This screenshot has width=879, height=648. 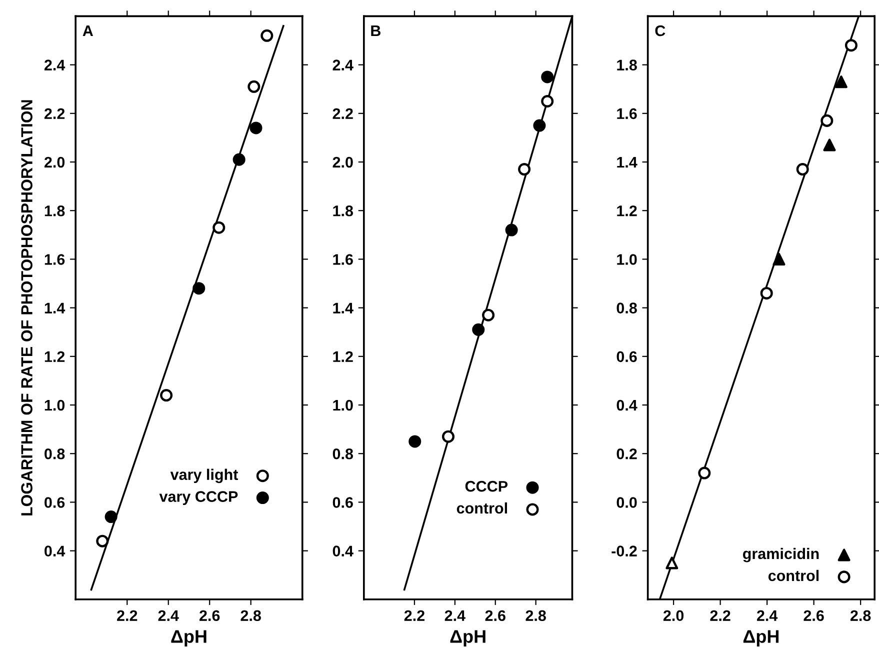 I want to click on y-tick-label: 0.0, so click(x=626, y=502).